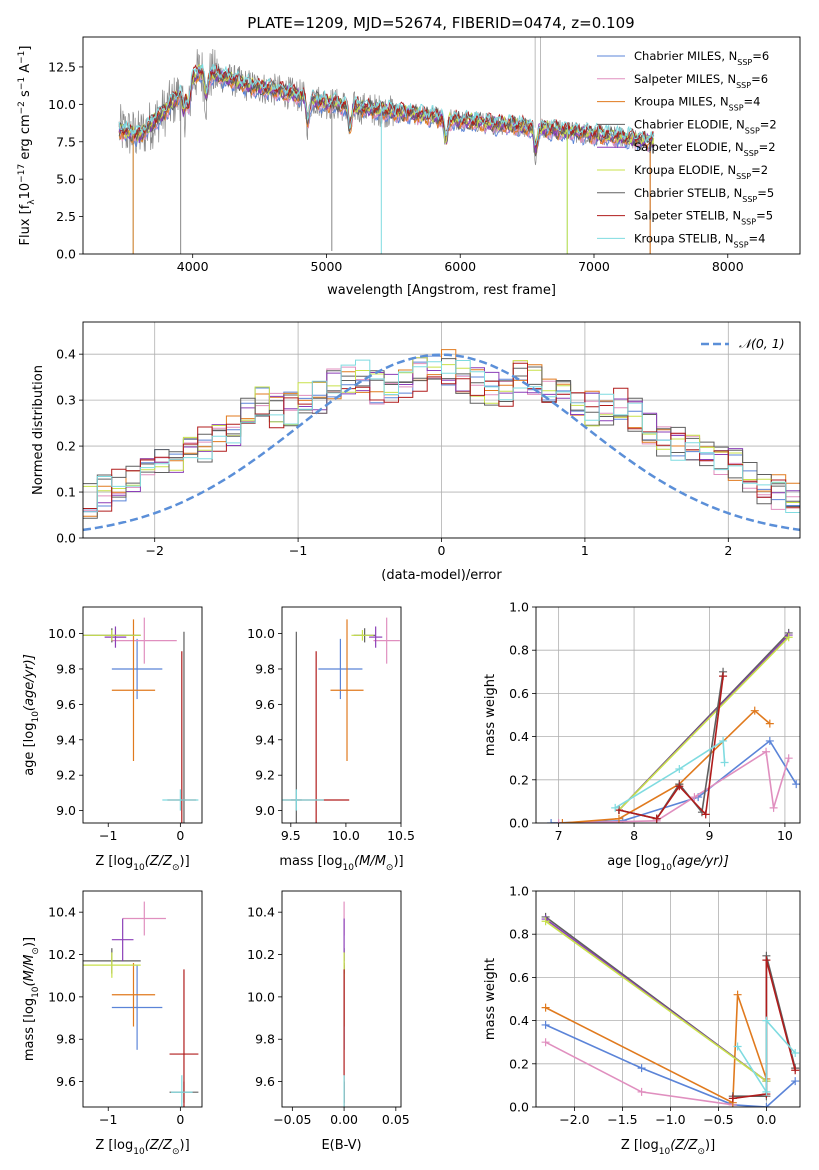 This screenshot has height=1170, width=819. I want to click on label-part: ⊙, so click(176, 868).